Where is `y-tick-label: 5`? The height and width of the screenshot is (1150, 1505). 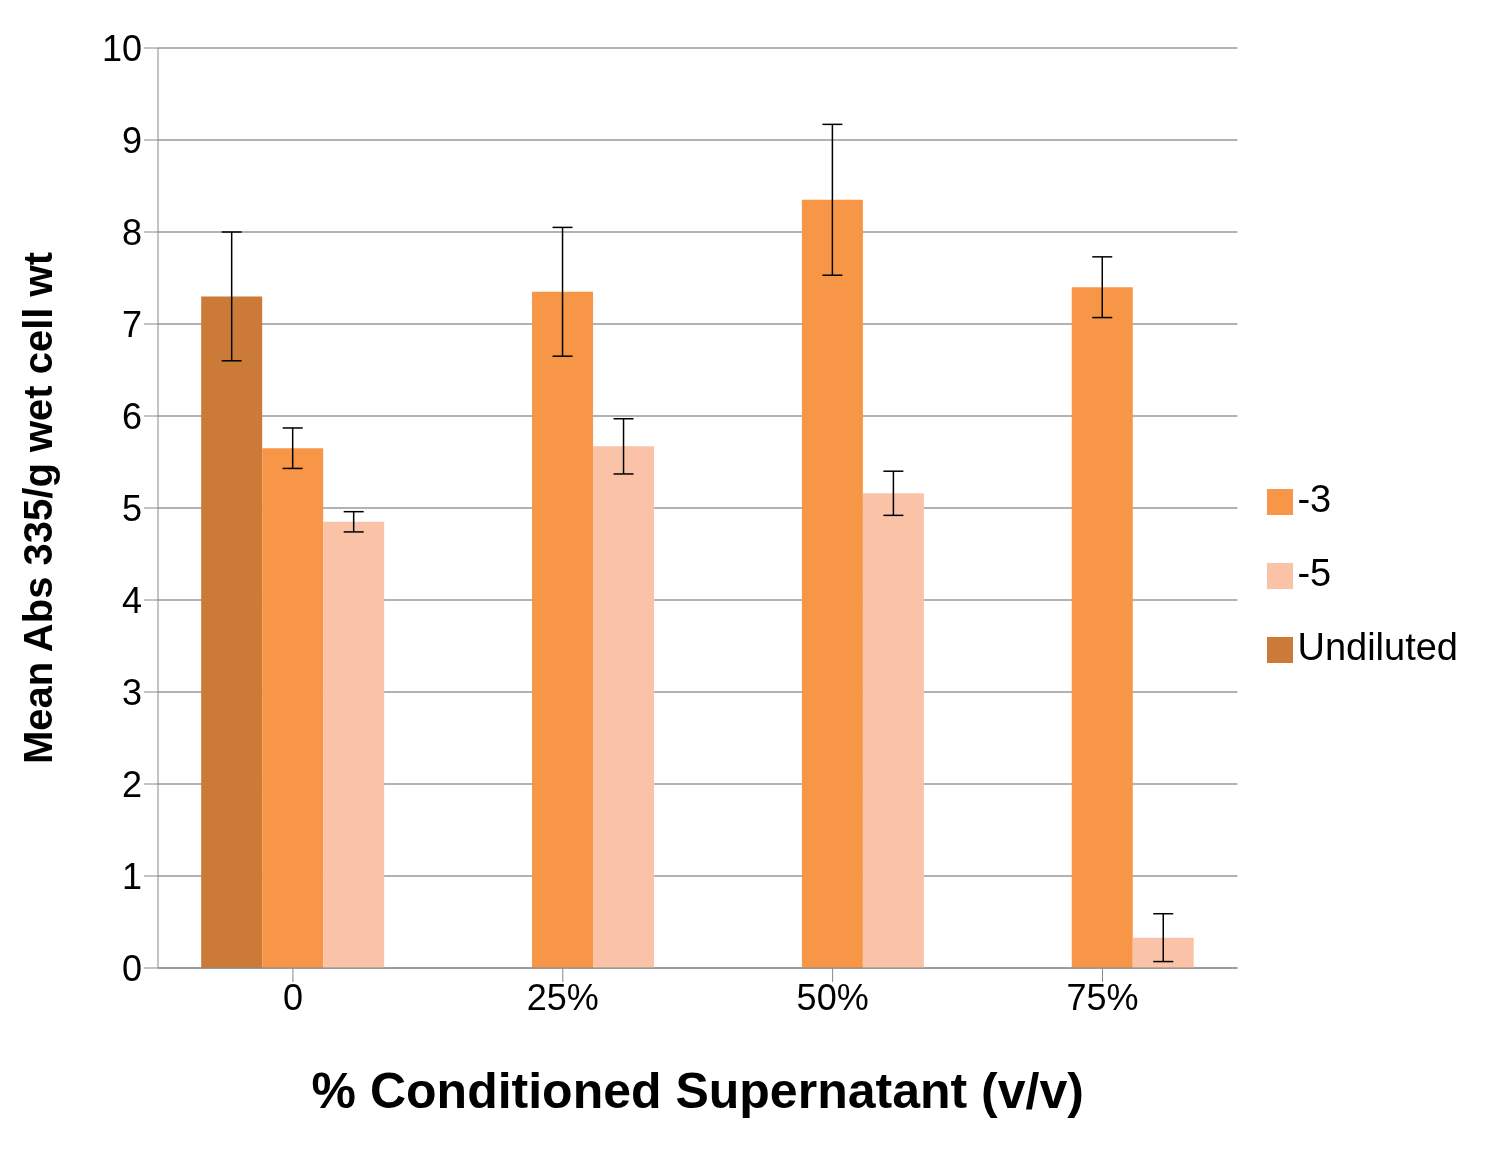 y-tick-label: 5 is located at coordinates (131, 508).